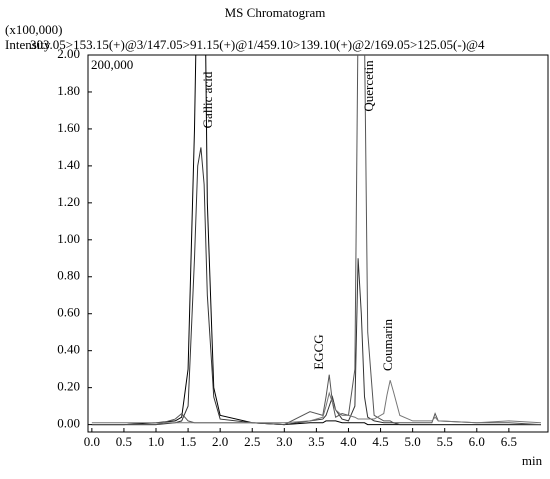  Describe the element at coordinates (68, 238) in the screenshot. I see `y-tick-label: 1.00` at that location.